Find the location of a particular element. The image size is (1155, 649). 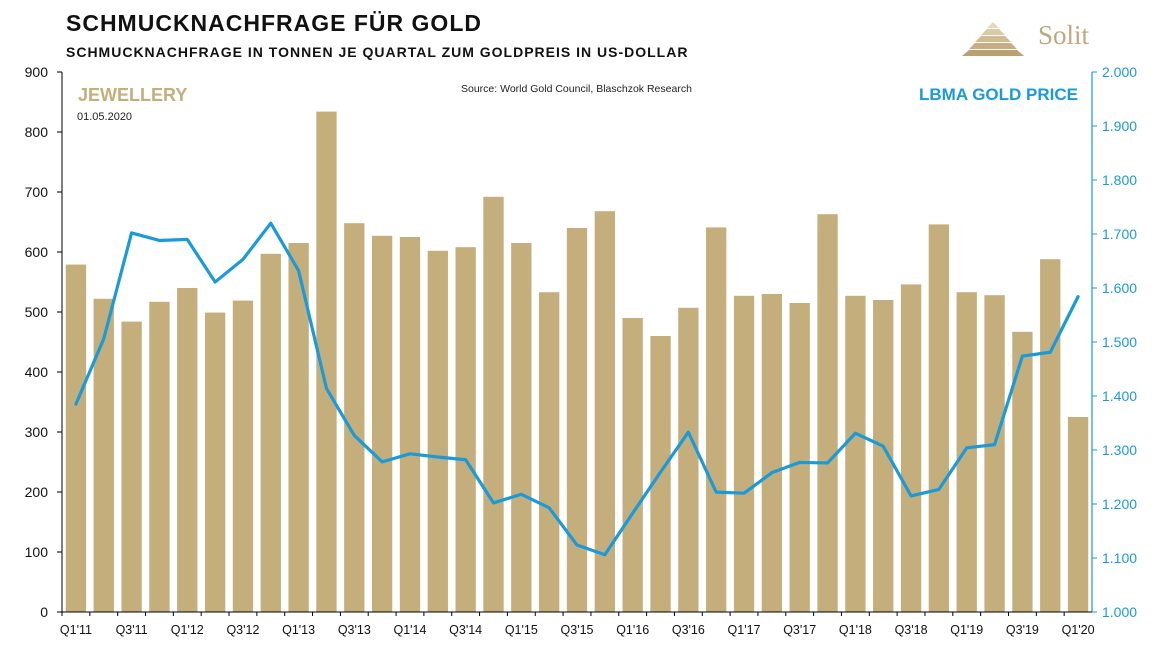

right-tick-label: 1.900 is located at coordinates (1119, 126).